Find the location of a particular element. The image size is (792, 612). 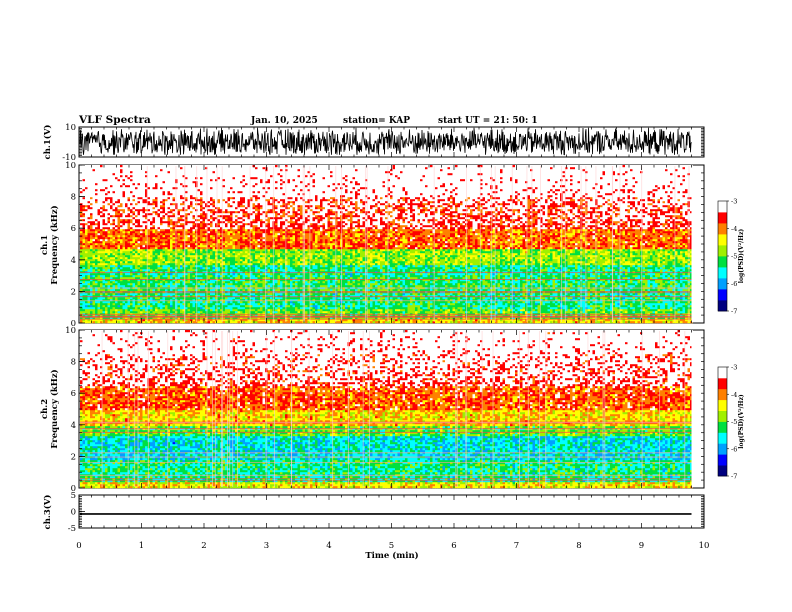

x-tick-label: 7 is located at coordinates (516, 546).